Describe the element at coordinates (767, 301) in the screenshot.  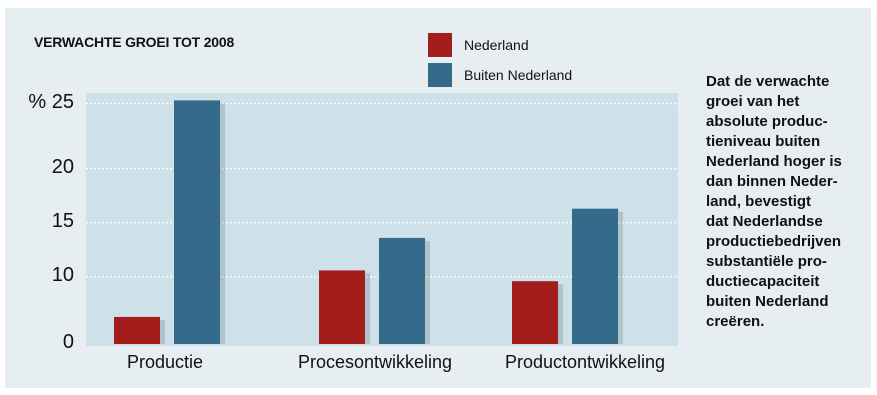
I see `side-text-line: buiten Nederland` at that location.